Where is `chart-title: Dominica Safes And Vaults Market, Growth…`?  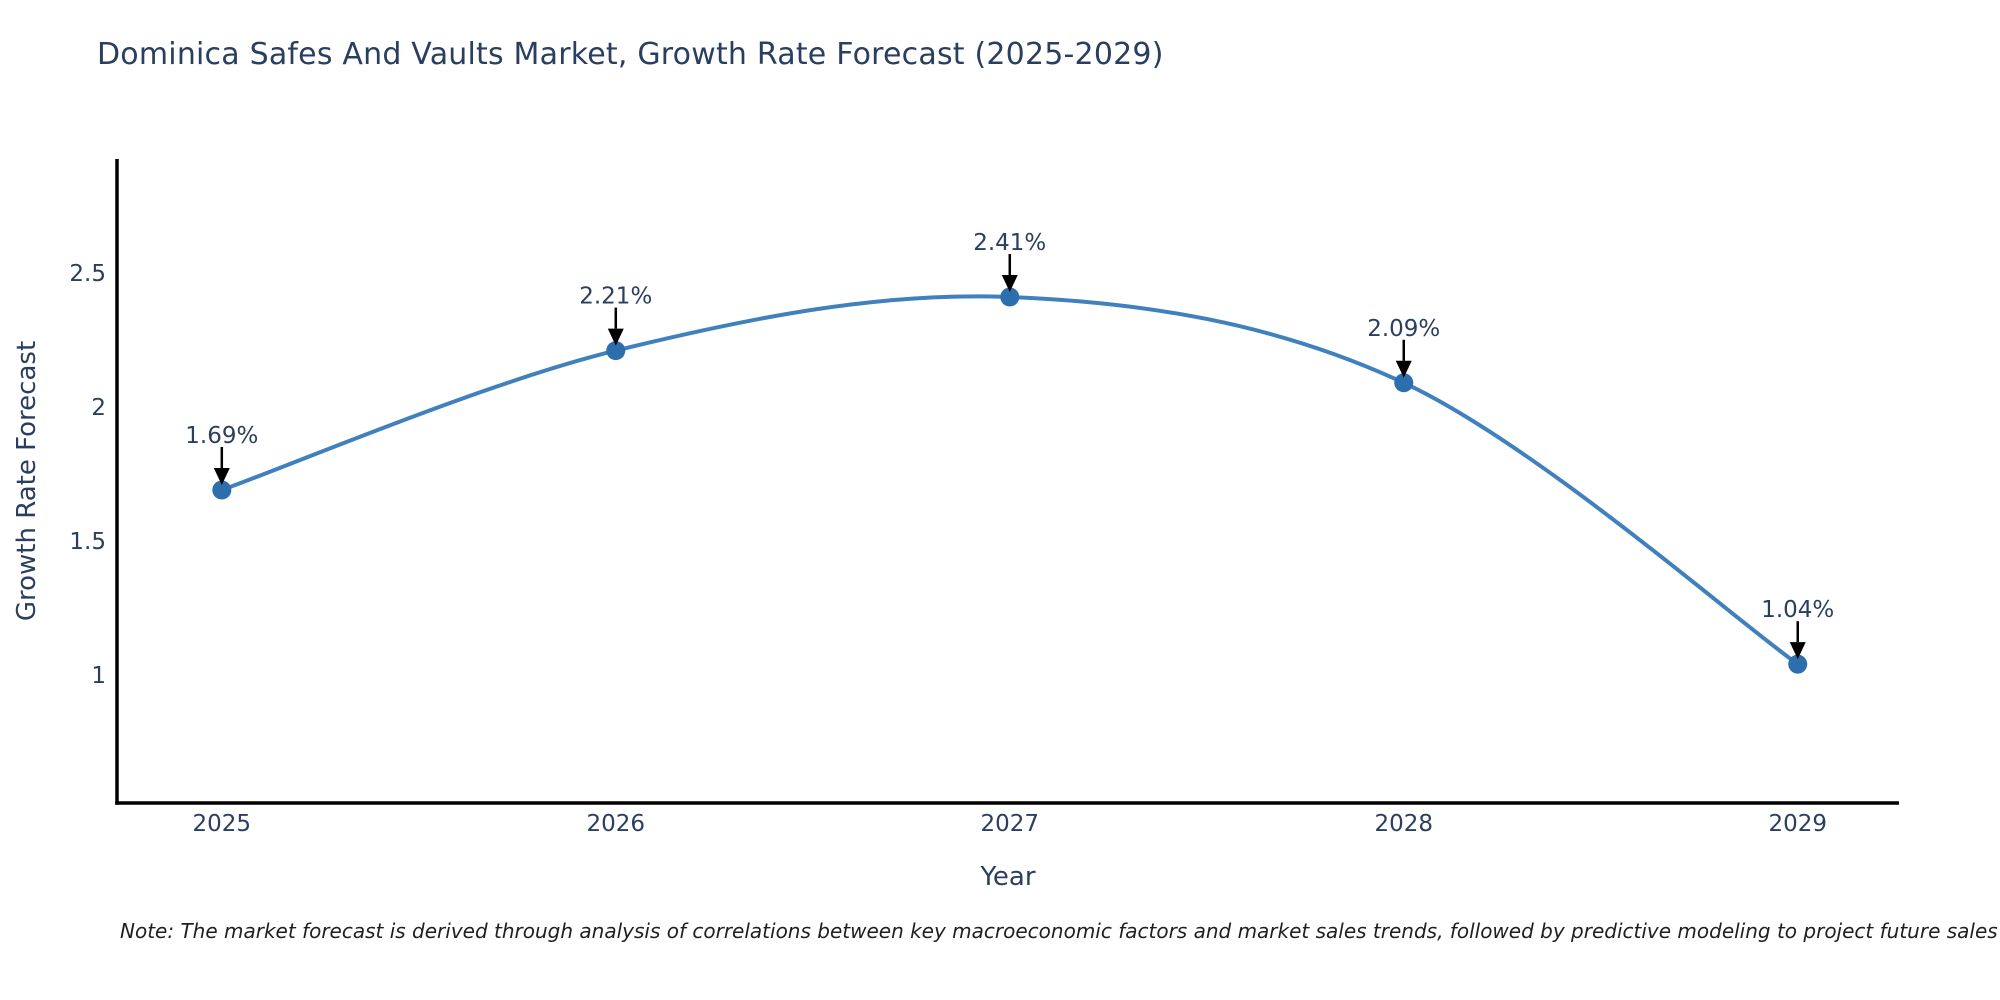
chart-title: Dominica Safes And Vaults Market, Growth… is located at coordinates (630, 54).